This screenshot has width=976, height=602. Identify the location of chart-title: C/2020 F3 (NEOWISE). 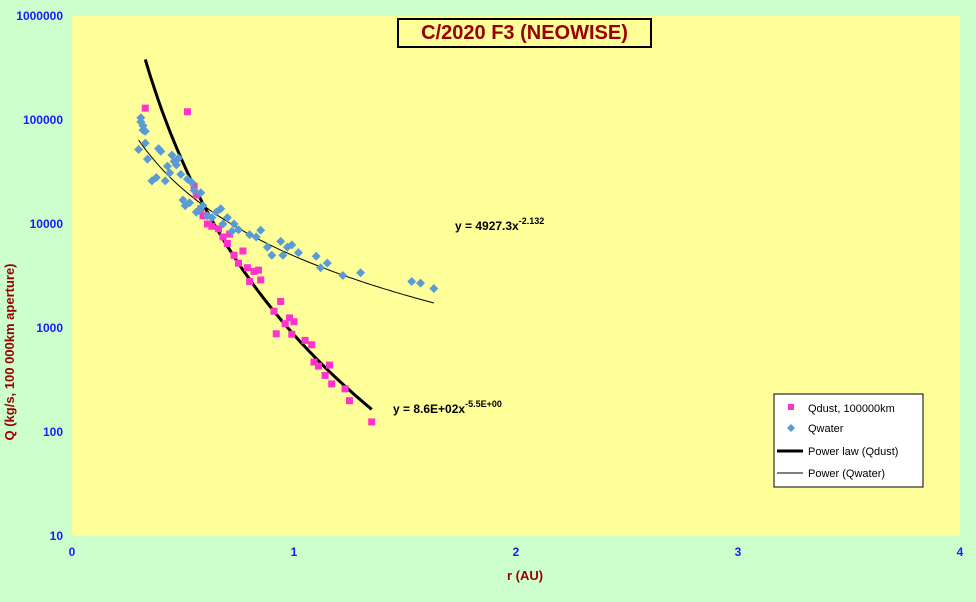
(524, 33).